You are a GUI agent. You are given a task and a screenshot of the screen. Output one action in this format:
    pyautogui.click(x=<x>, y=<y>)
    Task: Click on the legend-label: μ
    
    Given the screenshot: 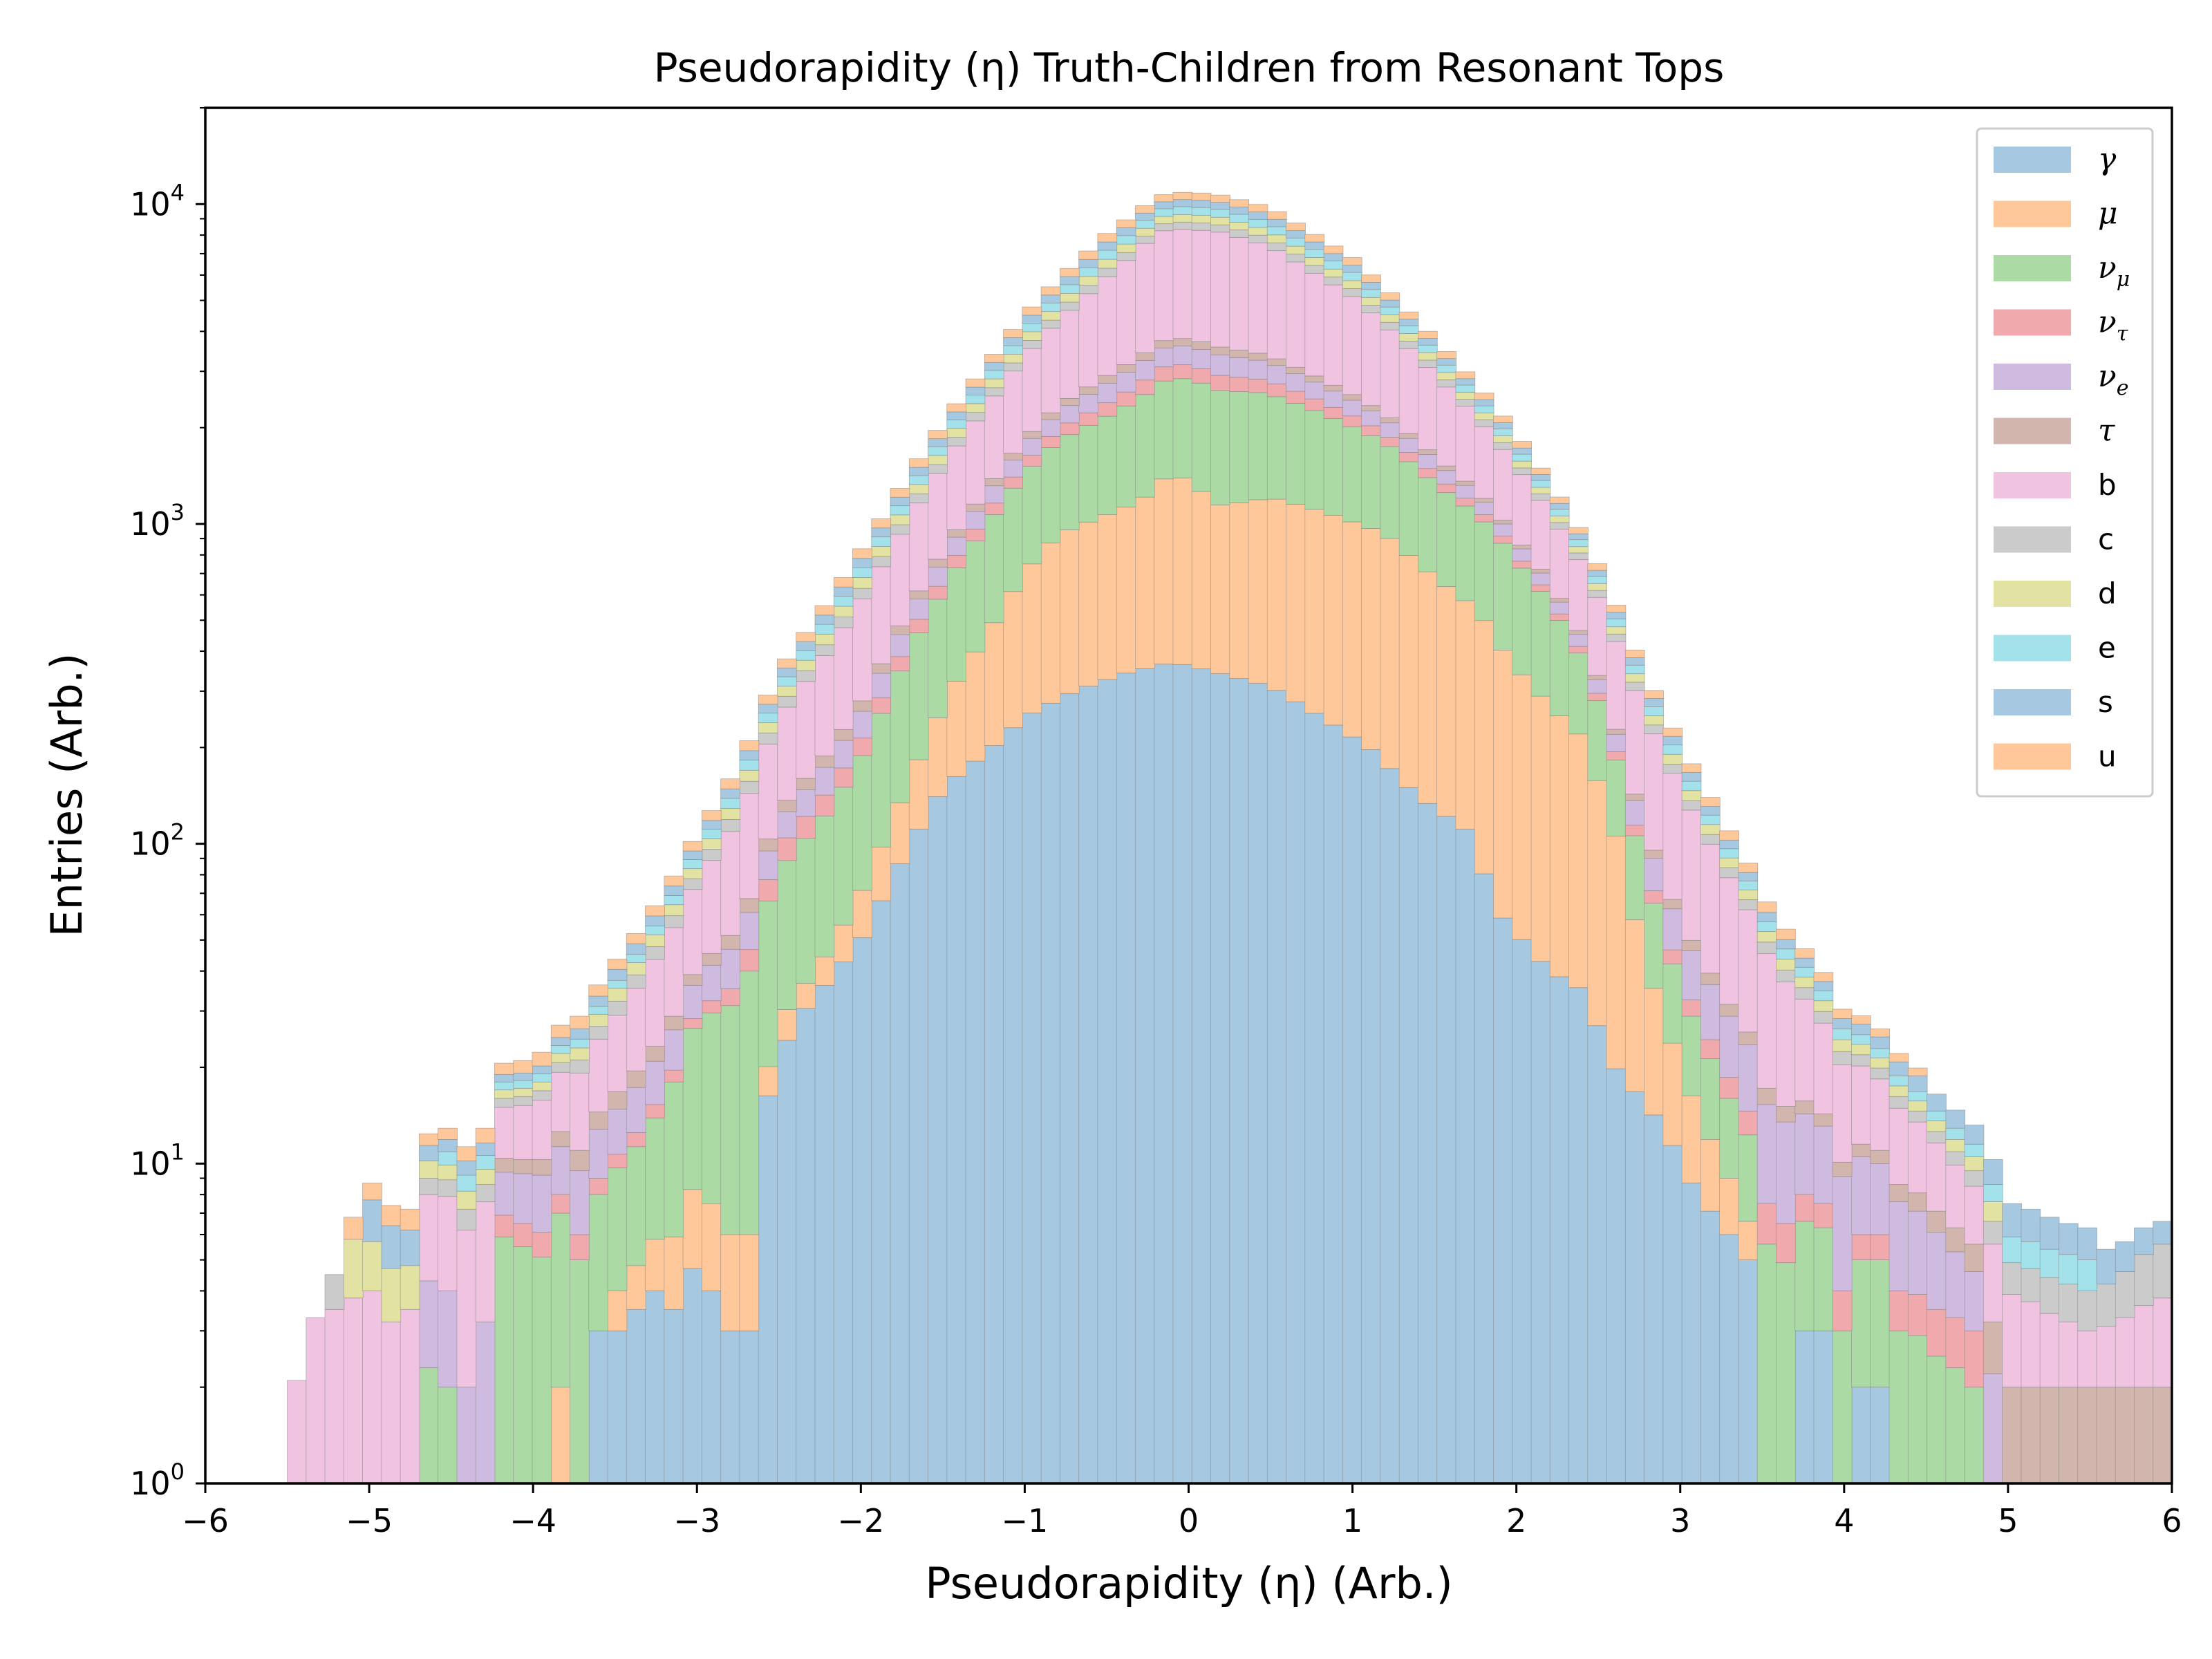 What is the action you would take?
    pyautogui.click(x=2108, y=214)
    